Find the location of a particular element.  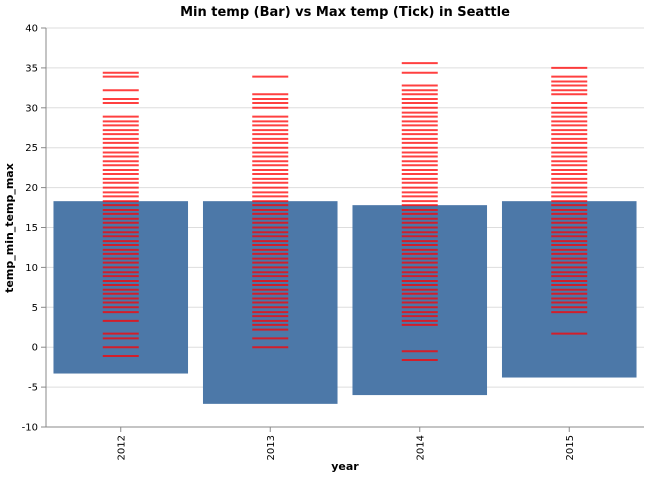

x-tick-label: 2013 is located at coordinates (271, 447).